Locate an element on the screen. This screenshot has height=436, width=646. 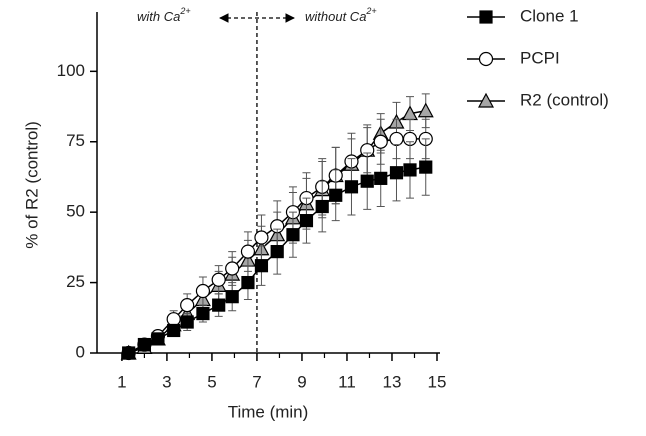
x-tick-label: 7 is located at coordinates (256, 381).